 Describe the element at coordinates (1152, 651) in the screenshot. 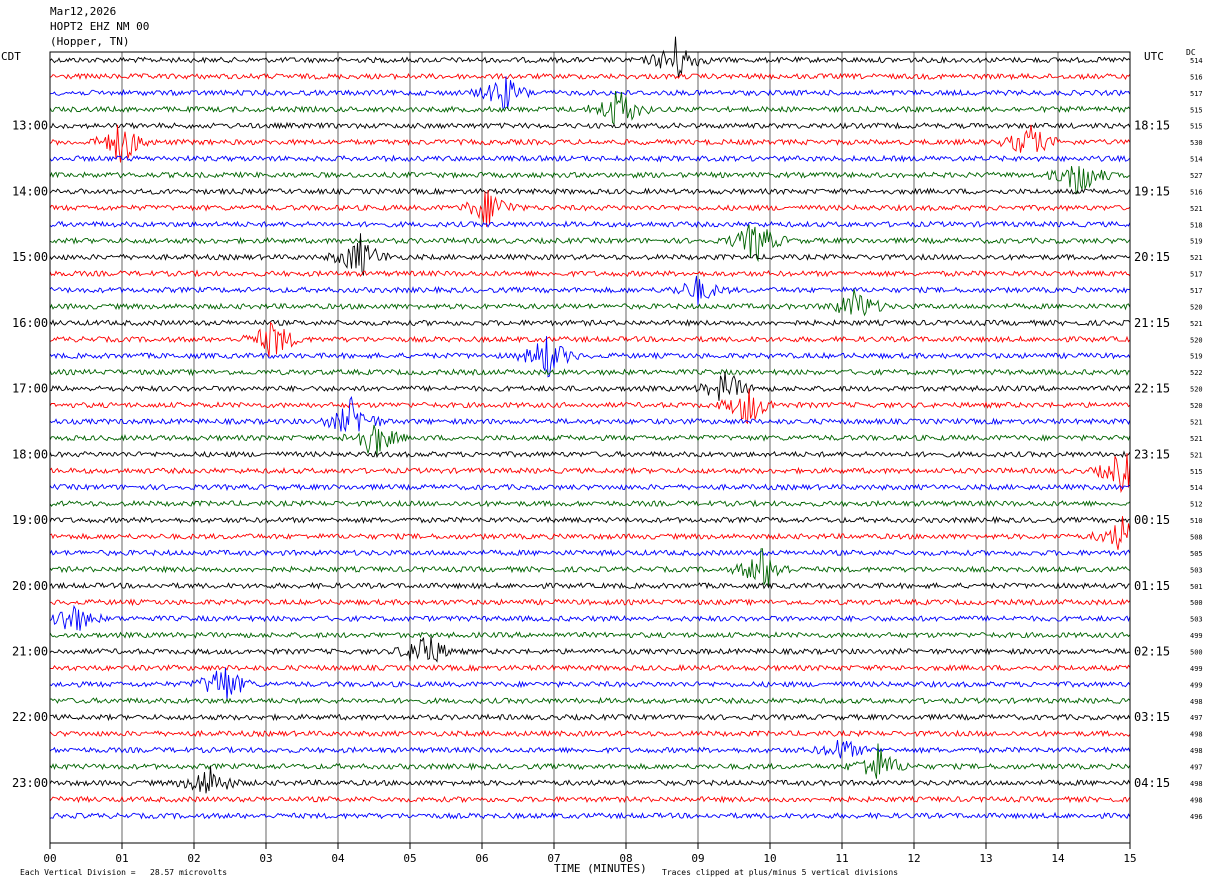

I see `right-hour-label: 02:15` at that location.